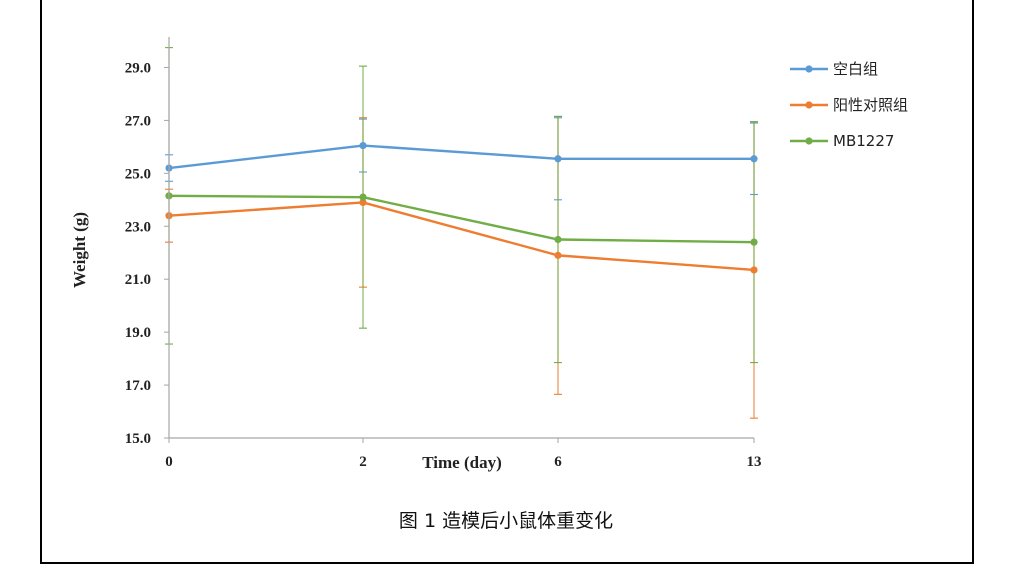 The image size is (1034, 566). Describe the element at coordinates (870, 105) in the screenshot. I see `legend-item-2-label: 阳性对照组` at that location.